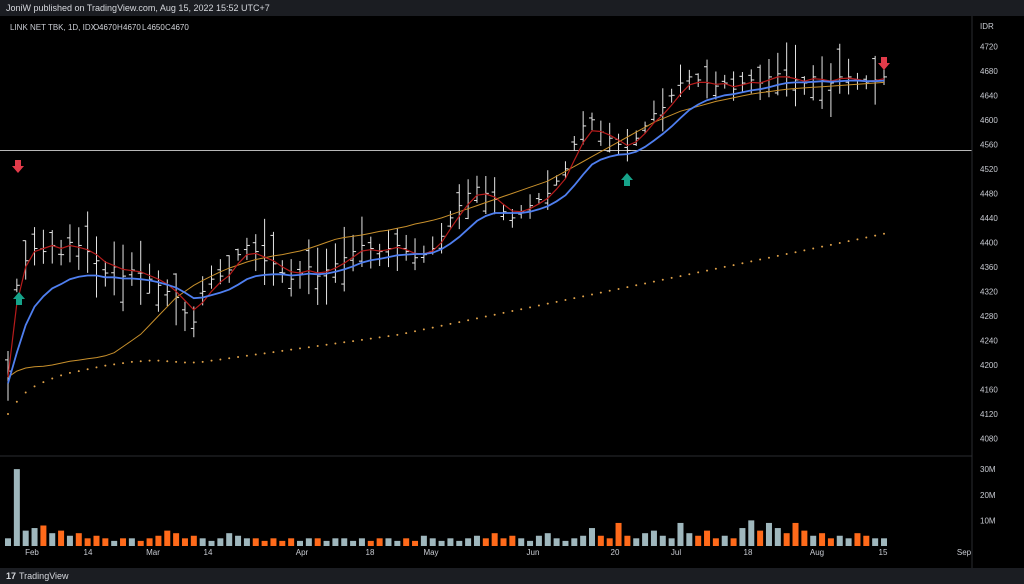  I want to click on legend-h-label: H, so click(120, 27).